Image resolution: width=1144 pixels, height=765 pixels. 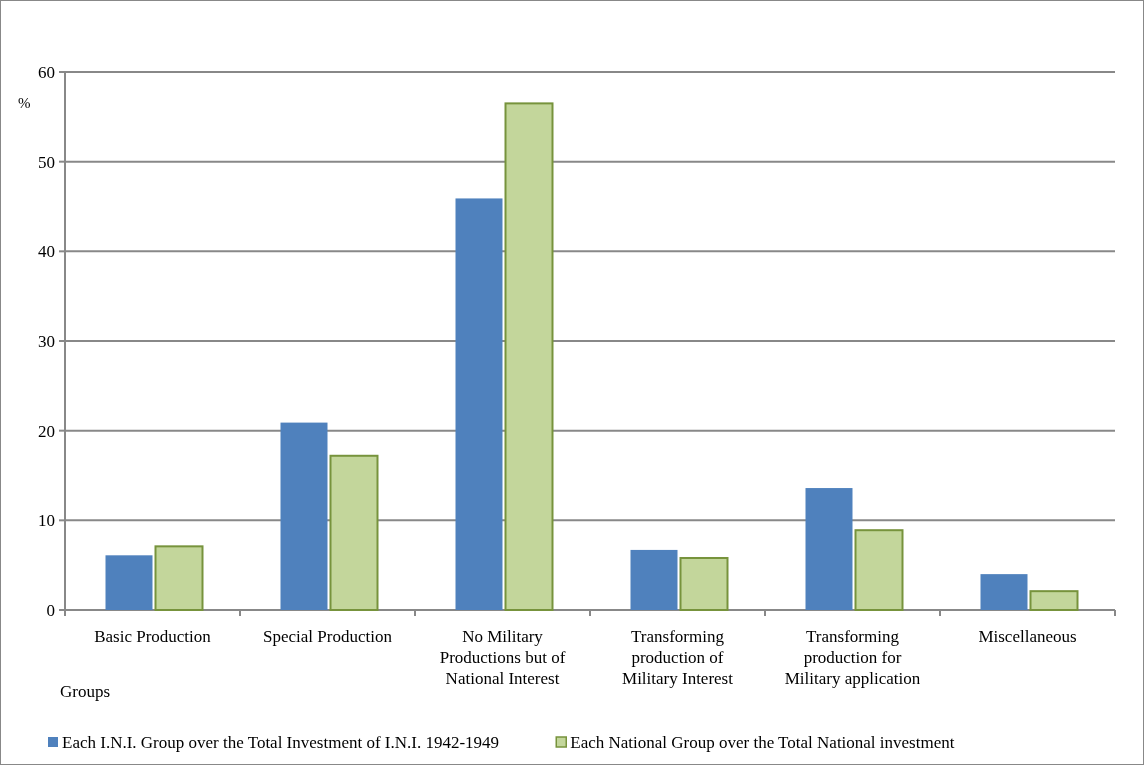 I want to click on y-tick-label: 30, so click(x=46, y=341).